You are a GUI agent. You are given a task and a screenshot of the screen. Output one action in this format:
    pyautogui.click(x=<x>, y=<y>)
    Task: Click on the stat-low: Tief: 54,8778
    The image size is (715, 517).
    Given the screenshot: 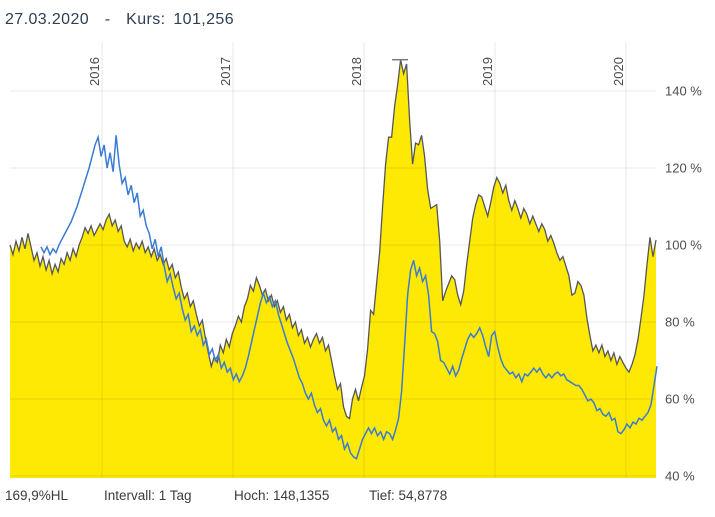 What is the action you would take?
    pyautogui.click(x=408, y=495)
    